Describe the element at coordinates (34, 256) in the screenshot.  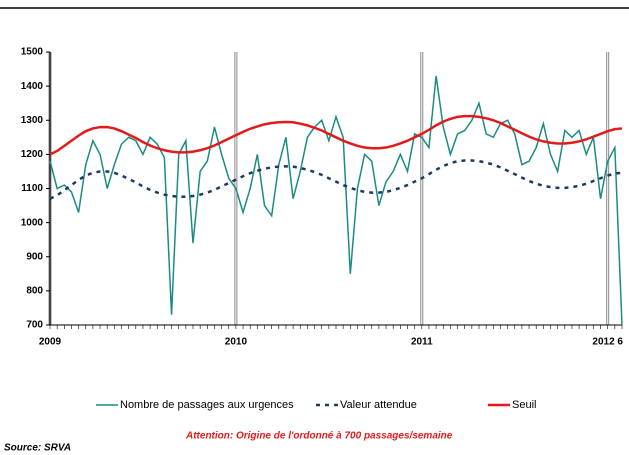
I see `y-tick-label: 900` at that location.